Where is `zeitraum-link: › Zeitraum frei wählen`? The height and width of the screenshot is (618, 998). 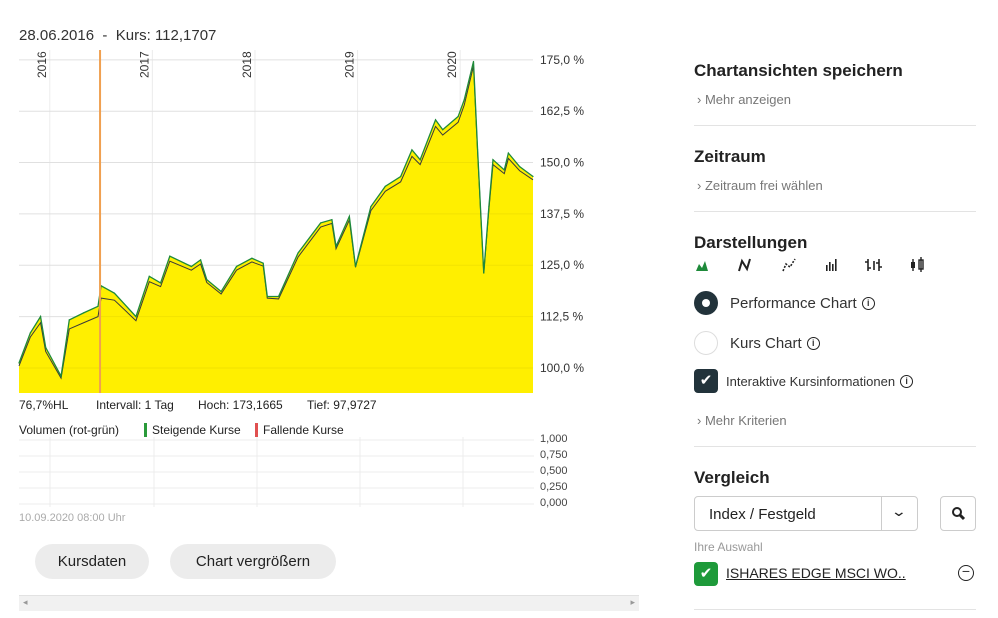
zeitraum-link: › Zeitraum frei wählen is located at coordinates (760, 185).